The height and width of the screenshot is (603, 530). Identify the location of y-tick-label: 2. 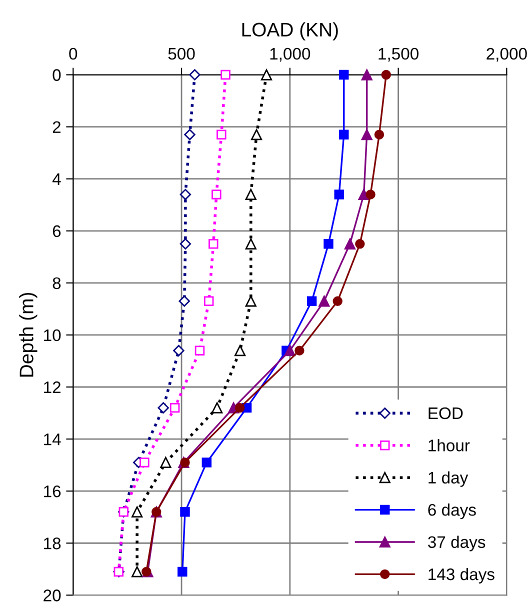
(56, 127).